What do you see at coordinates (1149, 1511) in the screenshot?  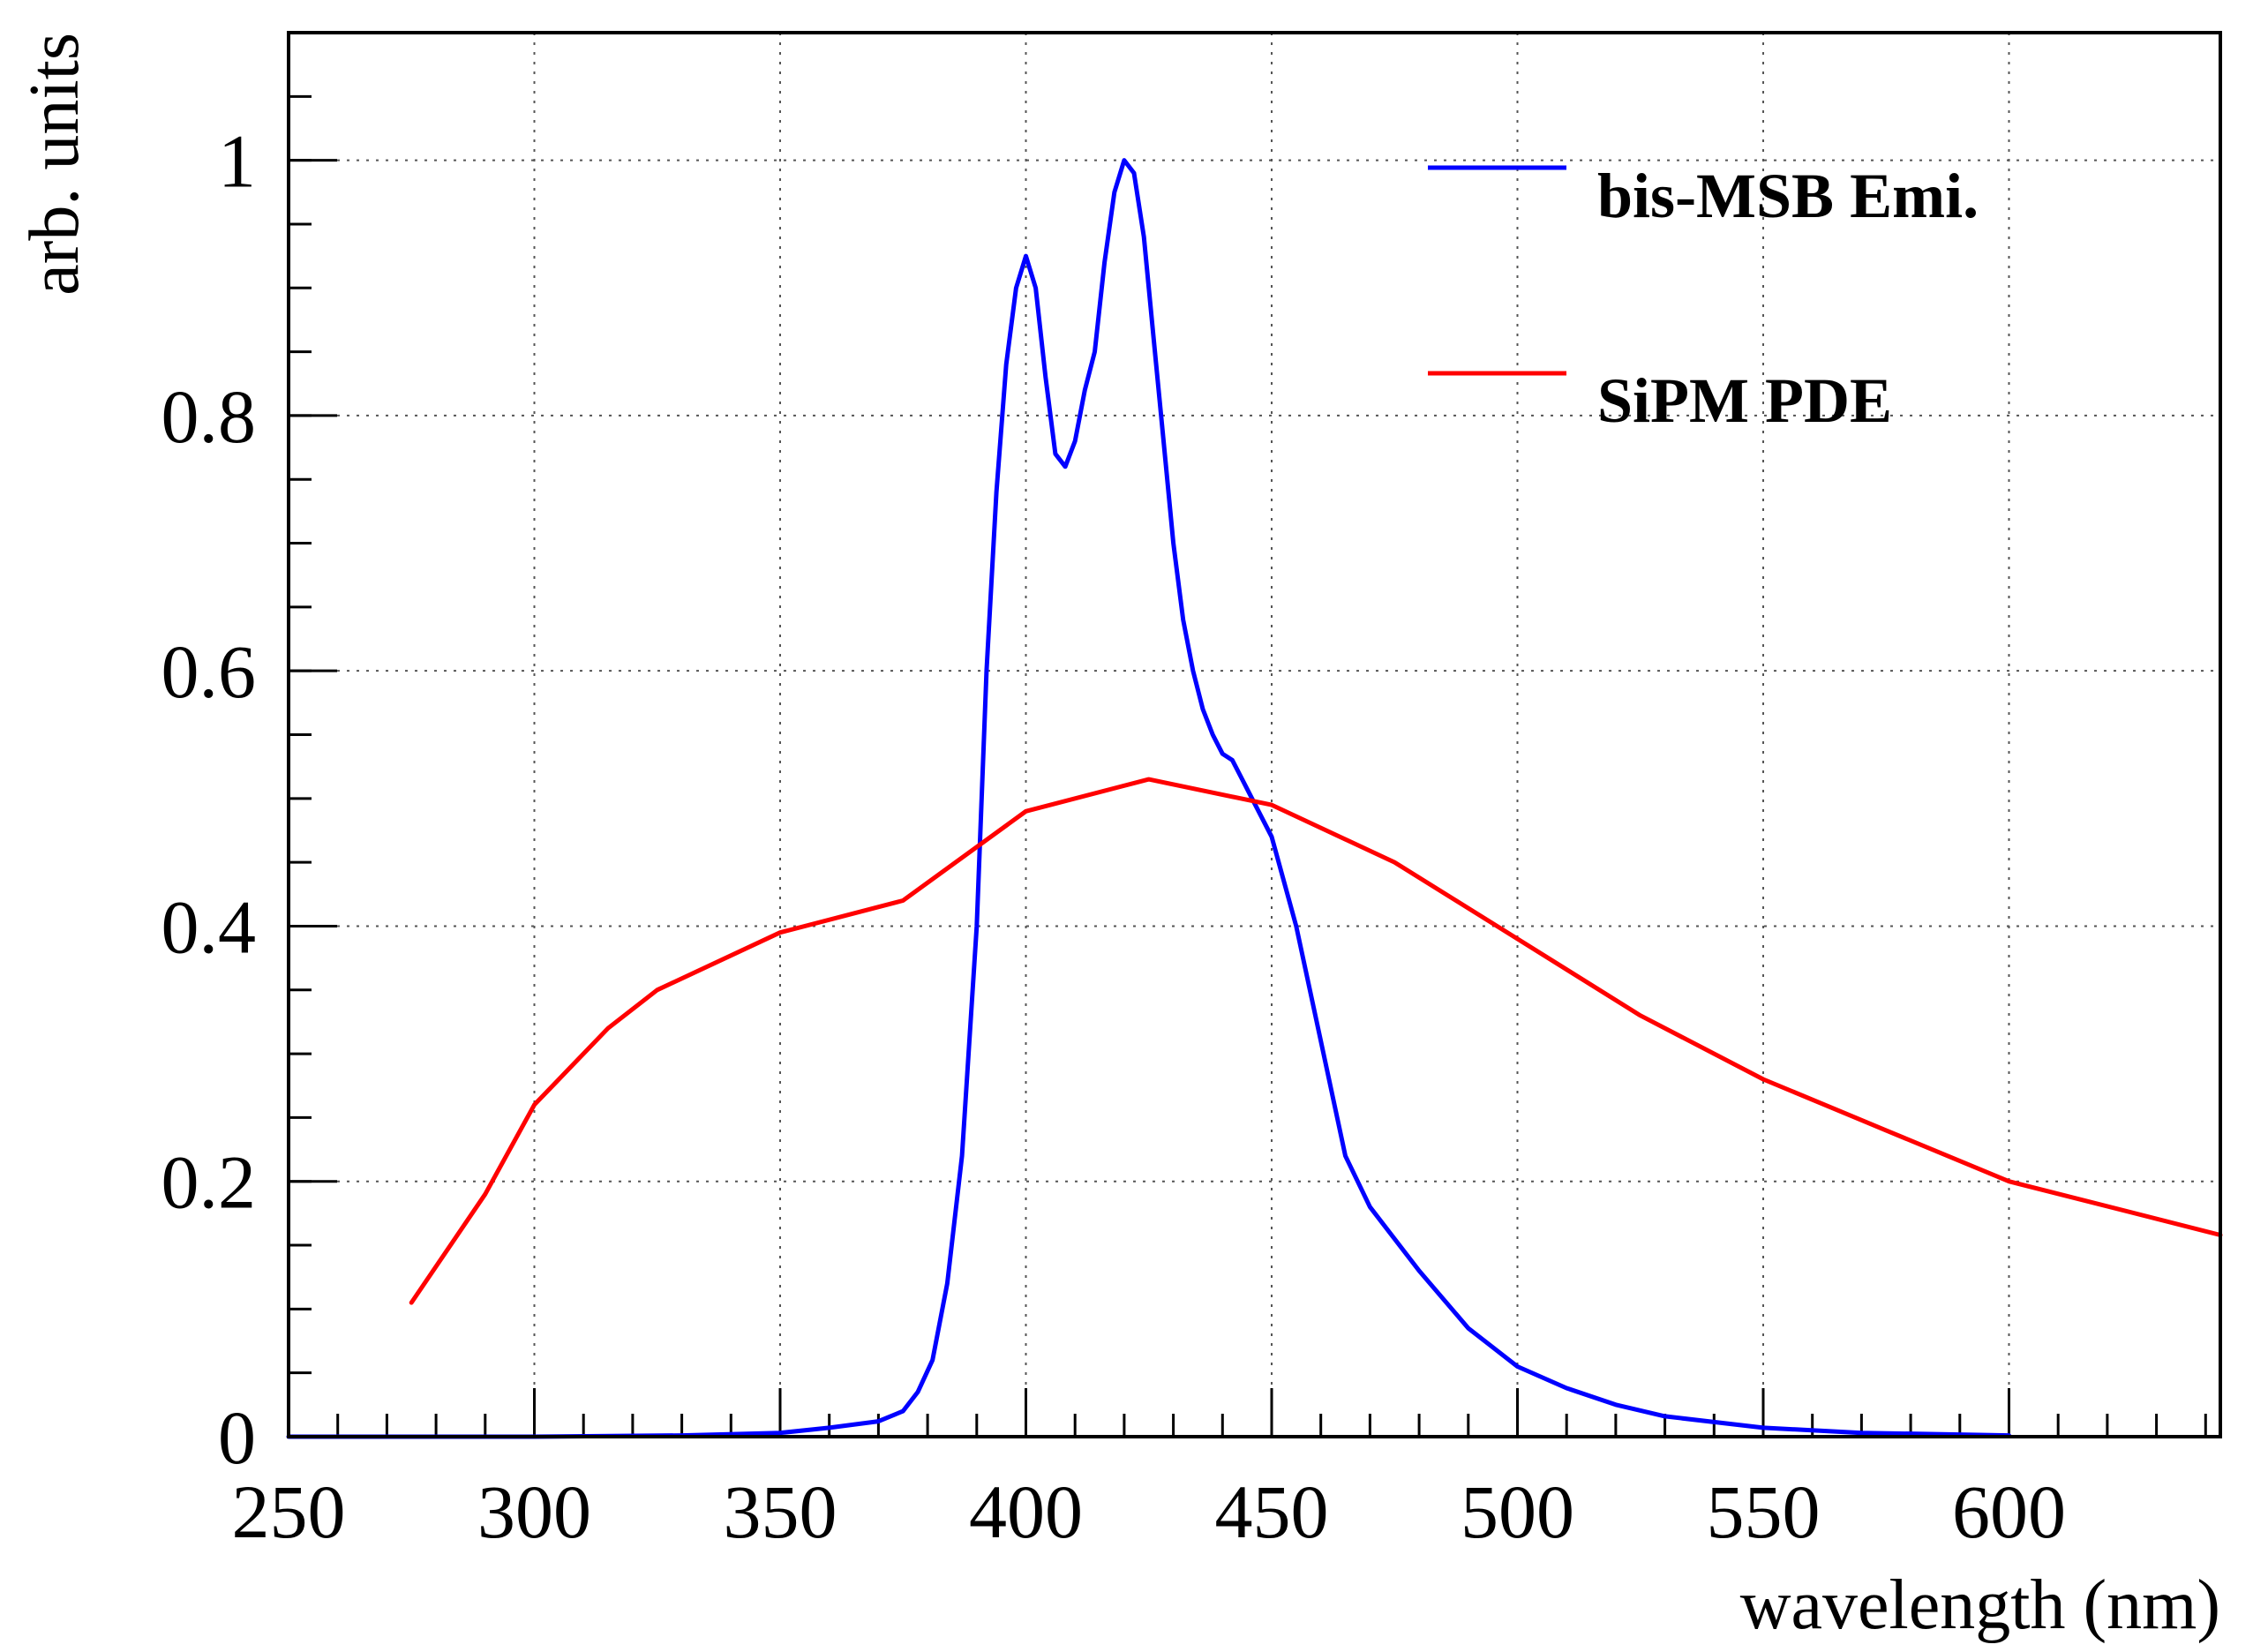 I see `x-tick-labels: 250 300 350 400 450 500 550 600` at bounding box center [1149, 1511].